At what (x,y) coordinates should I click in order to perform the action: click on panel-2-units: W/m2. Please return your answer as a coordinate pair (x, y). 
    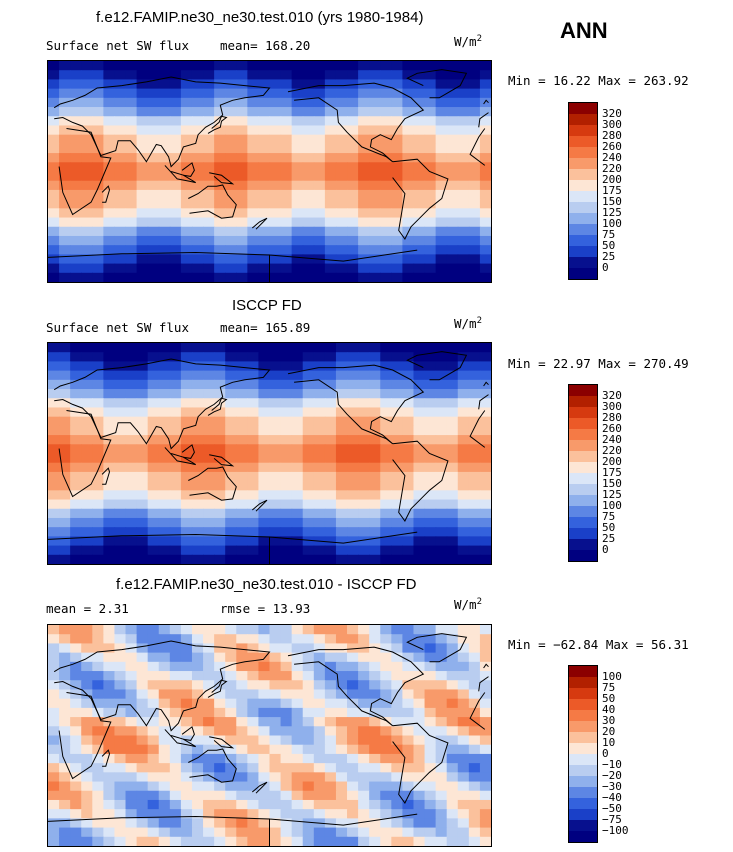
    Looking at the image, I should click on (468, 324).